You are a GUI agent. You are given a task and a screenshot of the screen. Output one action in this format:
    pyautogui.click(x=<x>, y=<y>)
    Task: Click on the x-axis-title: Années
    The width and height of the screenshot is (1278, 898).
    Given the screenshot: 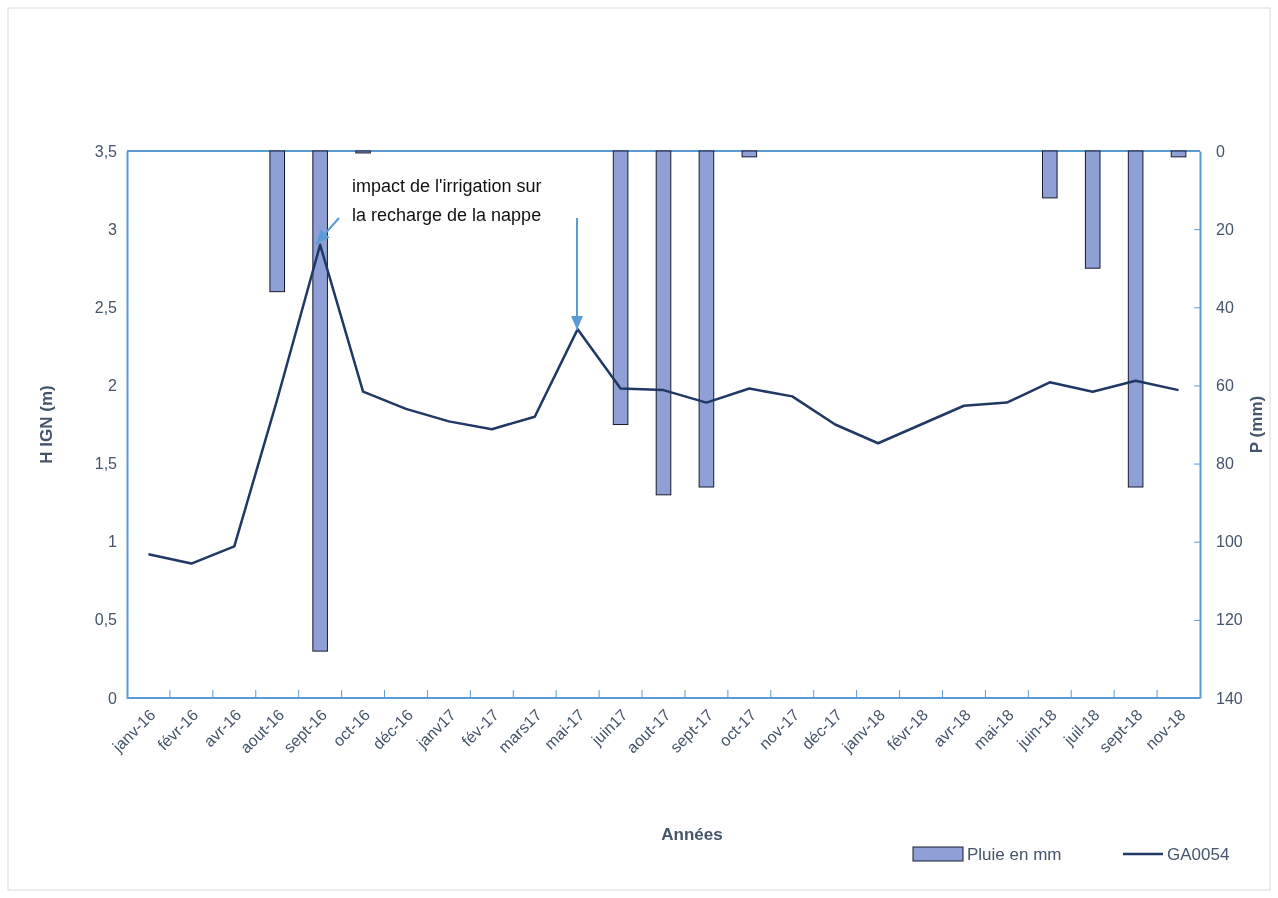 What is the action you would take?
    pyautogui.click(x=692, y=834)
    